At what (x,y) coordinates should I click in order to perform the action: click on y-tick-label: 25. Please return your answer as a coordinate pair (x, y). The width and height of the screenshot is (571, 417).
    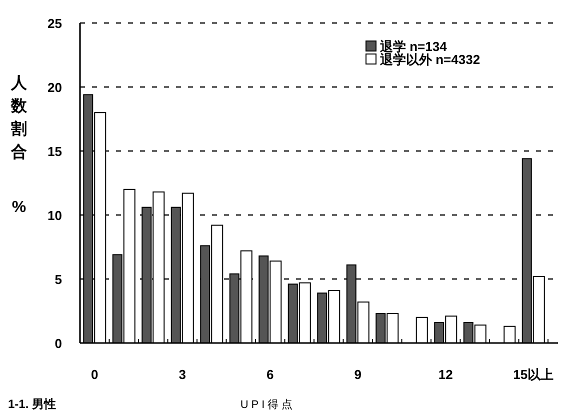
    Looking at the image, I should click on (55, 23).